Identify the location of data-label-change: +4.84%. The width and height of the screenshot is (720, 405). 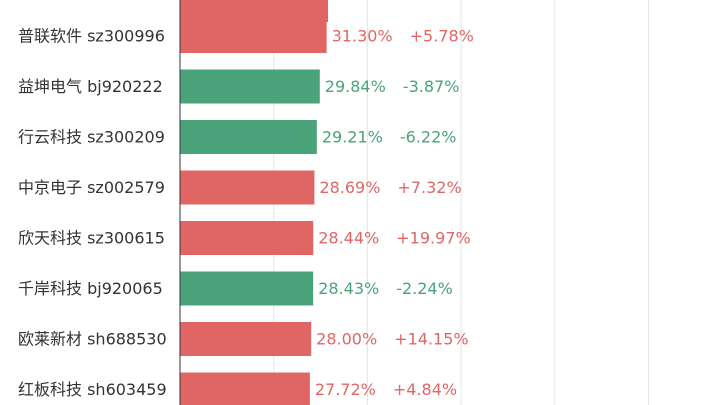
(425, 389).